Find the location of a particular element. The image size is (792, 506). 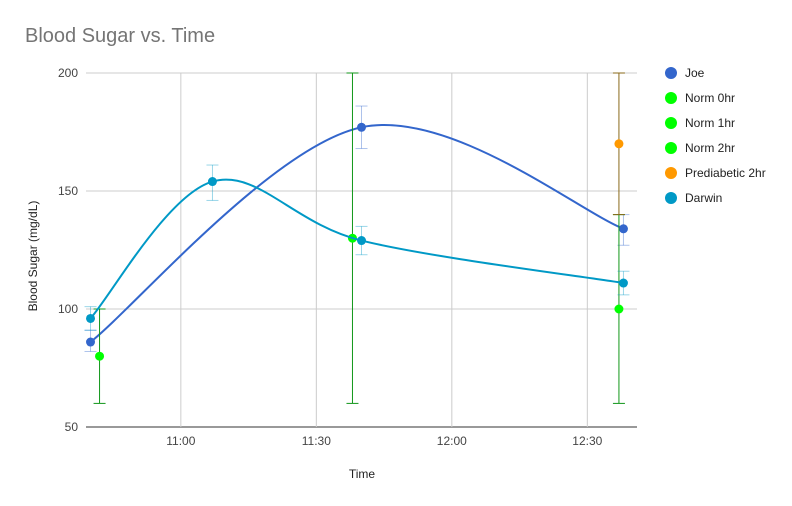

series-norm-0hr is located at coordinates (99, 356).